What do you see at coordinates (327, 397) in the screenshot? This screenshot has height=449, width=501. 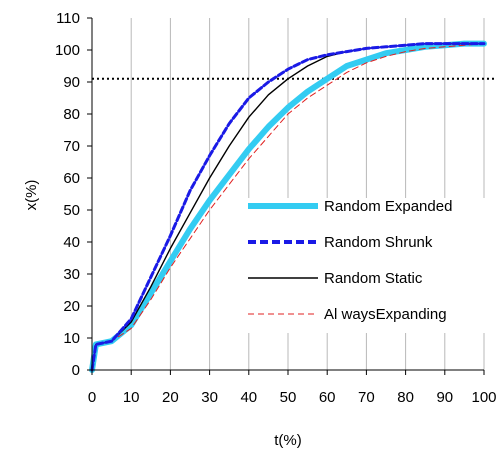 I see `x-tick-label-60: 60` at bounding box center [327, 397].